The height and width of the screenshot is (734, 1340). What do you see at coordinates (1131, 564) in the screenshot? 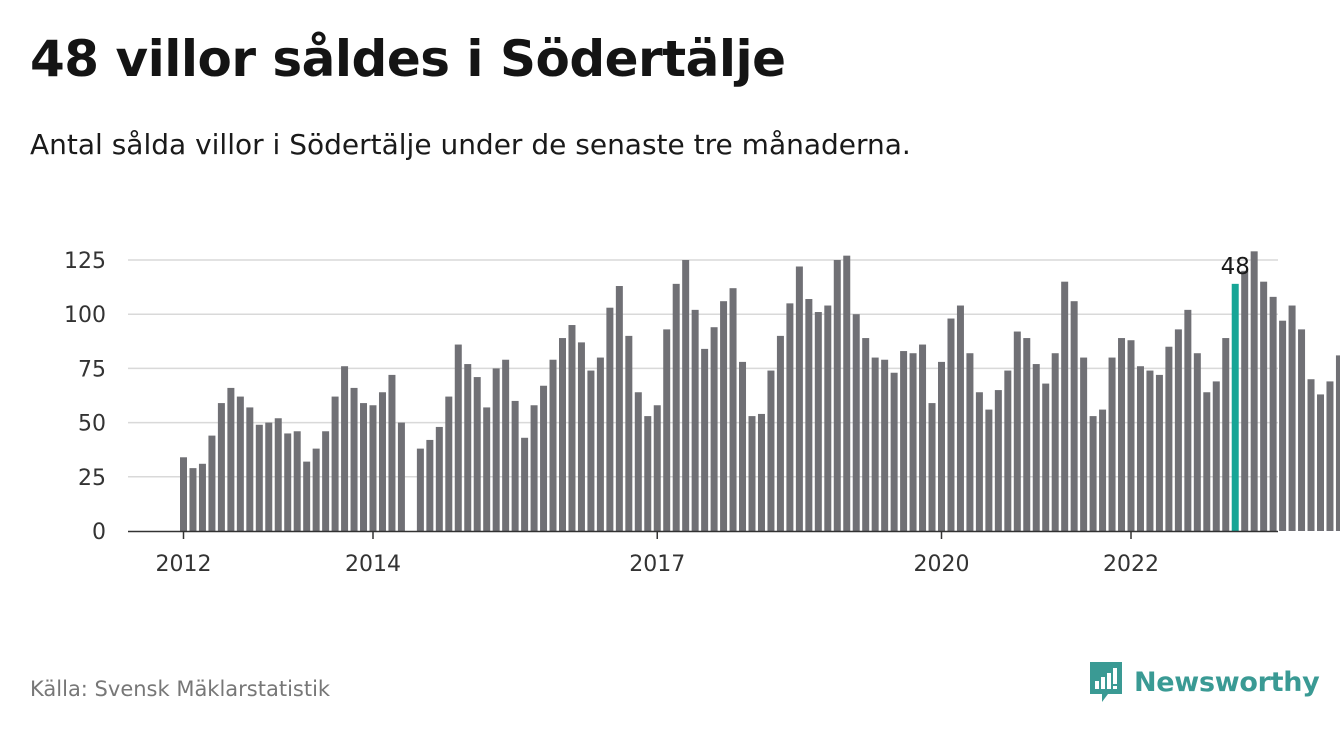
I see `x-tick-label-2022: 2022` at bounding box center [1131, 564].